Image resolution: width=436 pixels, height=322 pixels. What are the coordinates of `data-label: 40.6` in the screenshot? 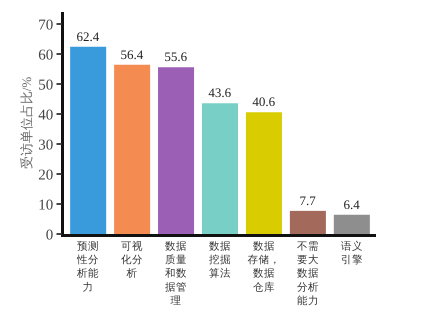 It's located at (264, 102).